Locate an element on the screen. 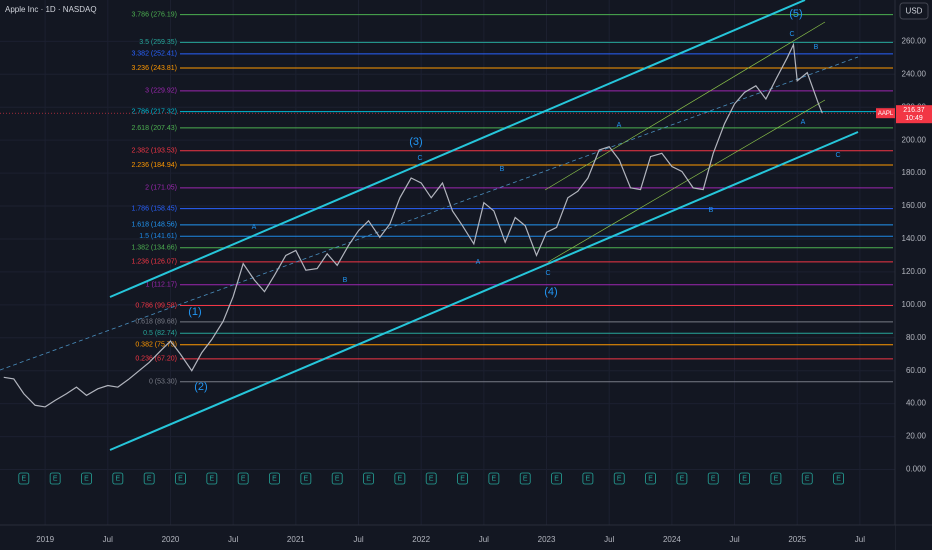 The height and width of the screenshot is (550, 932). y-tick-label: 60.00 is located at coordinates (916, 370).